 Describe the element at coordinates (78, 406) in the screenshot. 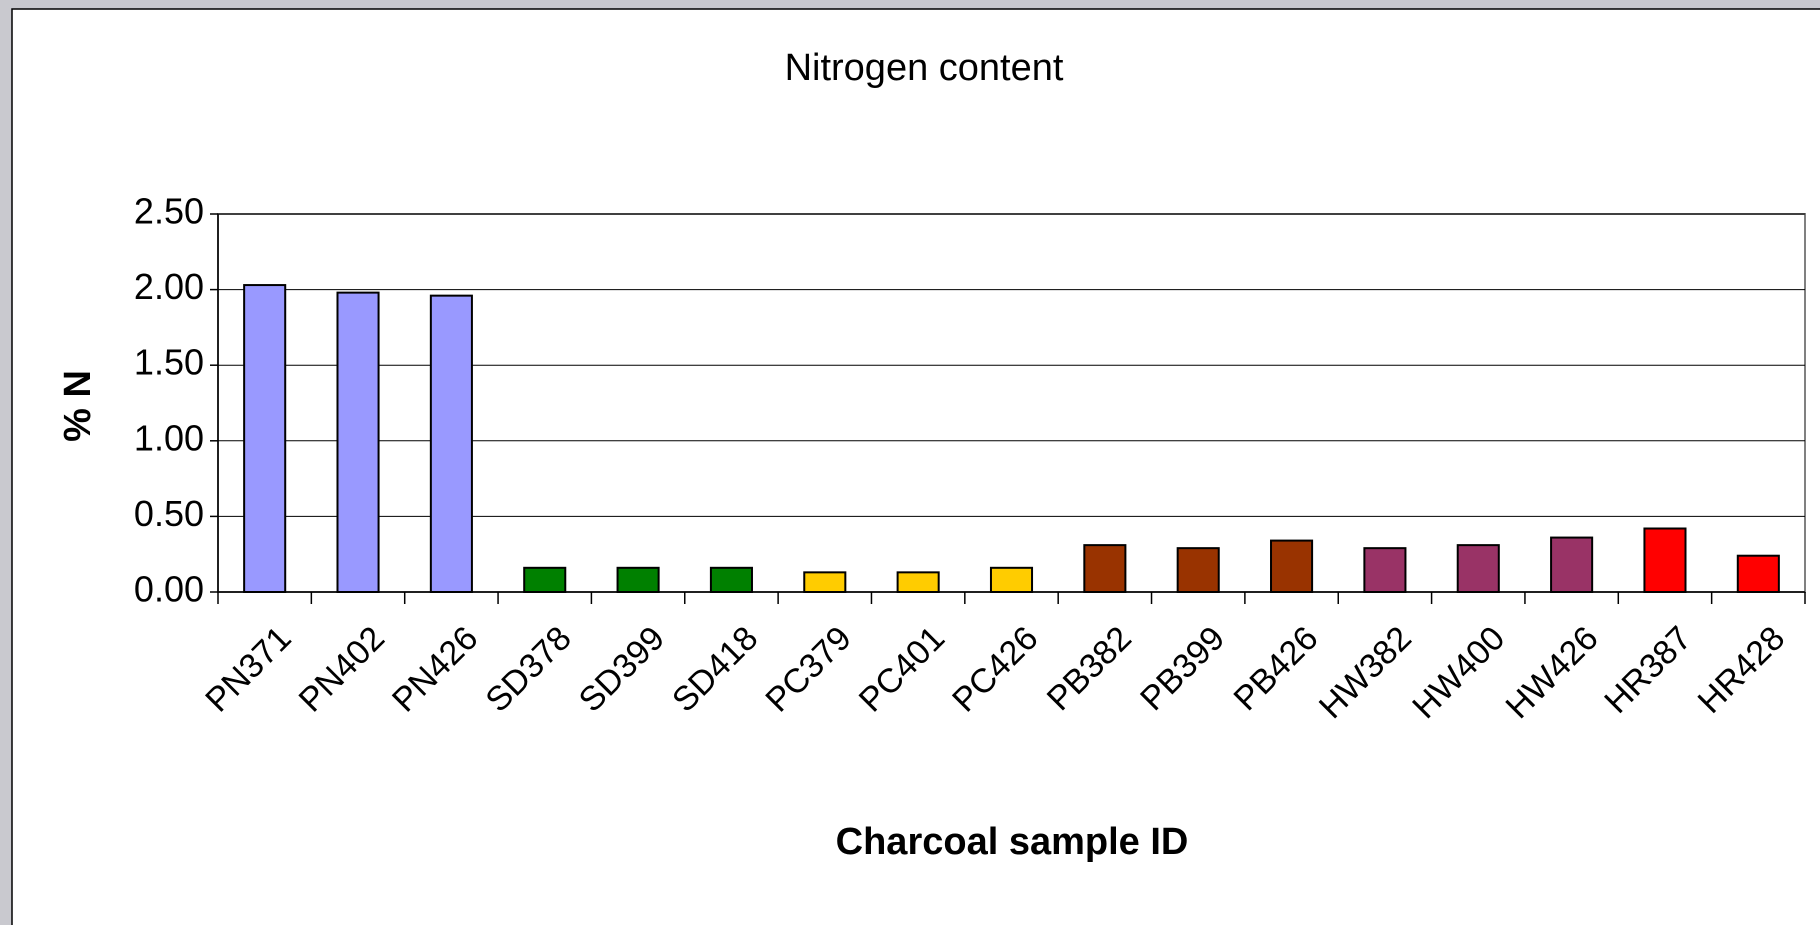

I see `y-axis-label: % N` at that location.